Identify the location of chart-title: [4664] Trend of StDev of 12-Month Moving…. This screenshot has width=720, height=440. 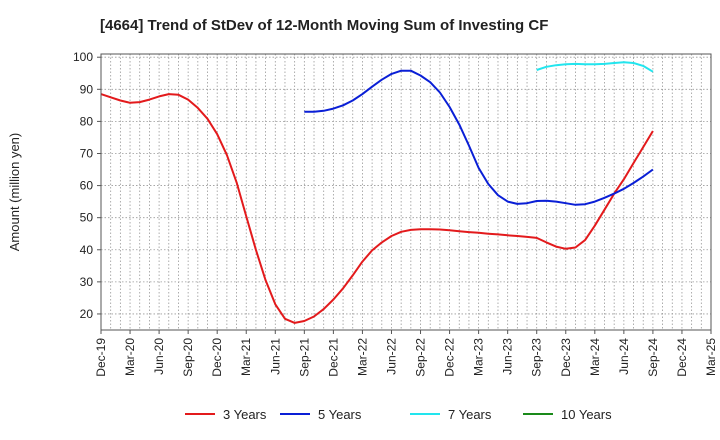
(324, 25).